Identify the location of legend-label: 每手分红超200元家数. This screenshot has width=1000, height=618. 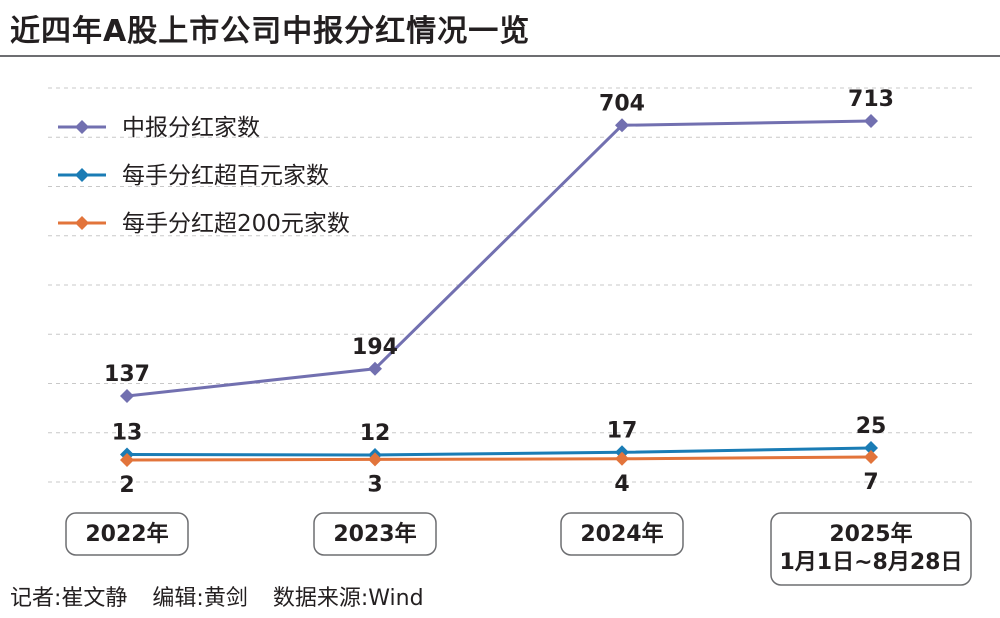
(236, 224).